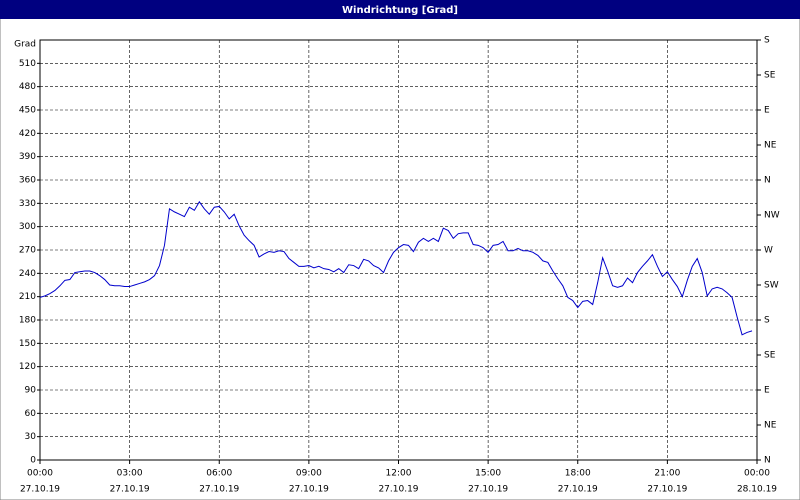  Describe the element at coordinates (27, 87) in the screenshot. I see `y-tick-label: 480` at that location.